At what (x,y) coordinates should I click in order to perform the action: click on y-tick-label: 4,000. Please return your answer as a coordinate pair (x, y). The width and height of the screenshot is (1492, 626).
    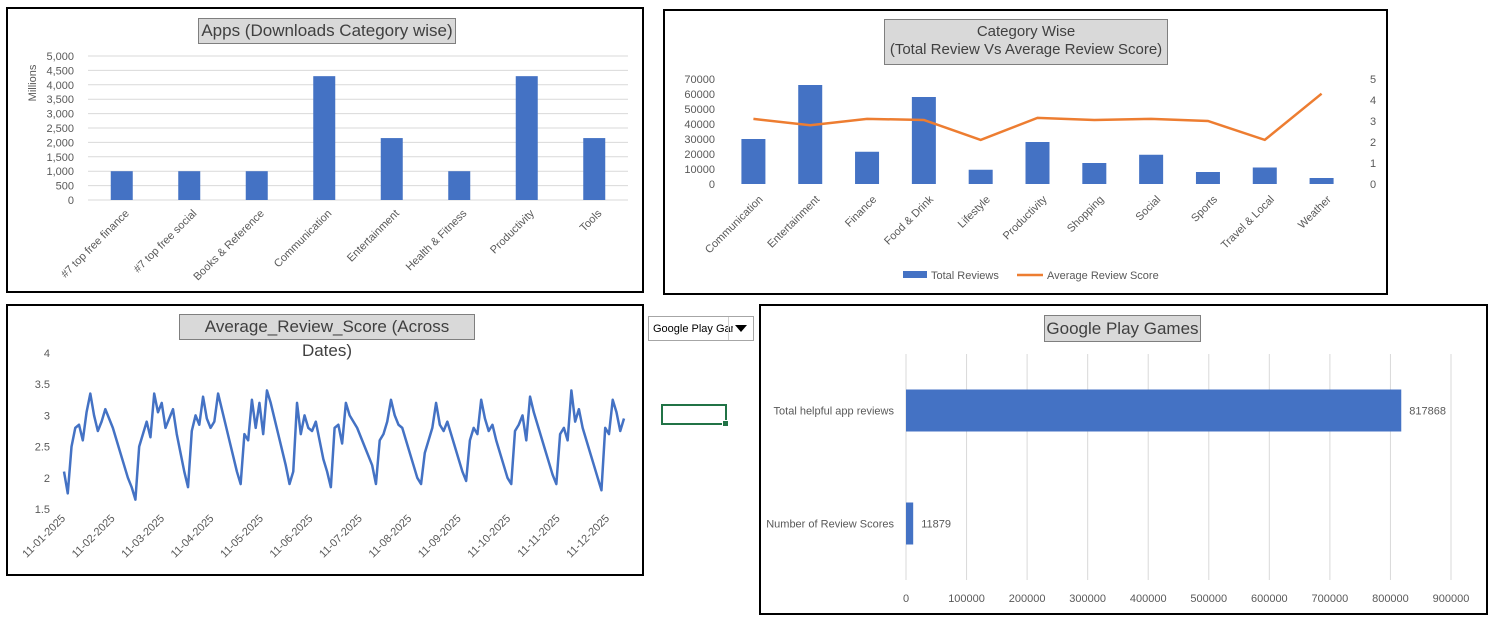
    Looking at the image, I should click on (60, 86).